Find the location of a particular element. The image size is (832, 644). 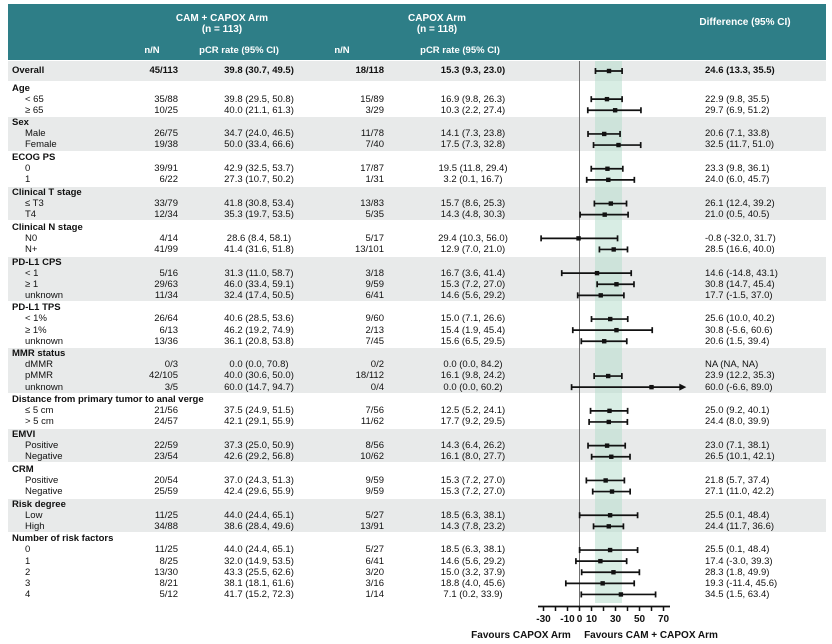

cell-nn-arm2: 5/27 is located at coordinates (375, 550).